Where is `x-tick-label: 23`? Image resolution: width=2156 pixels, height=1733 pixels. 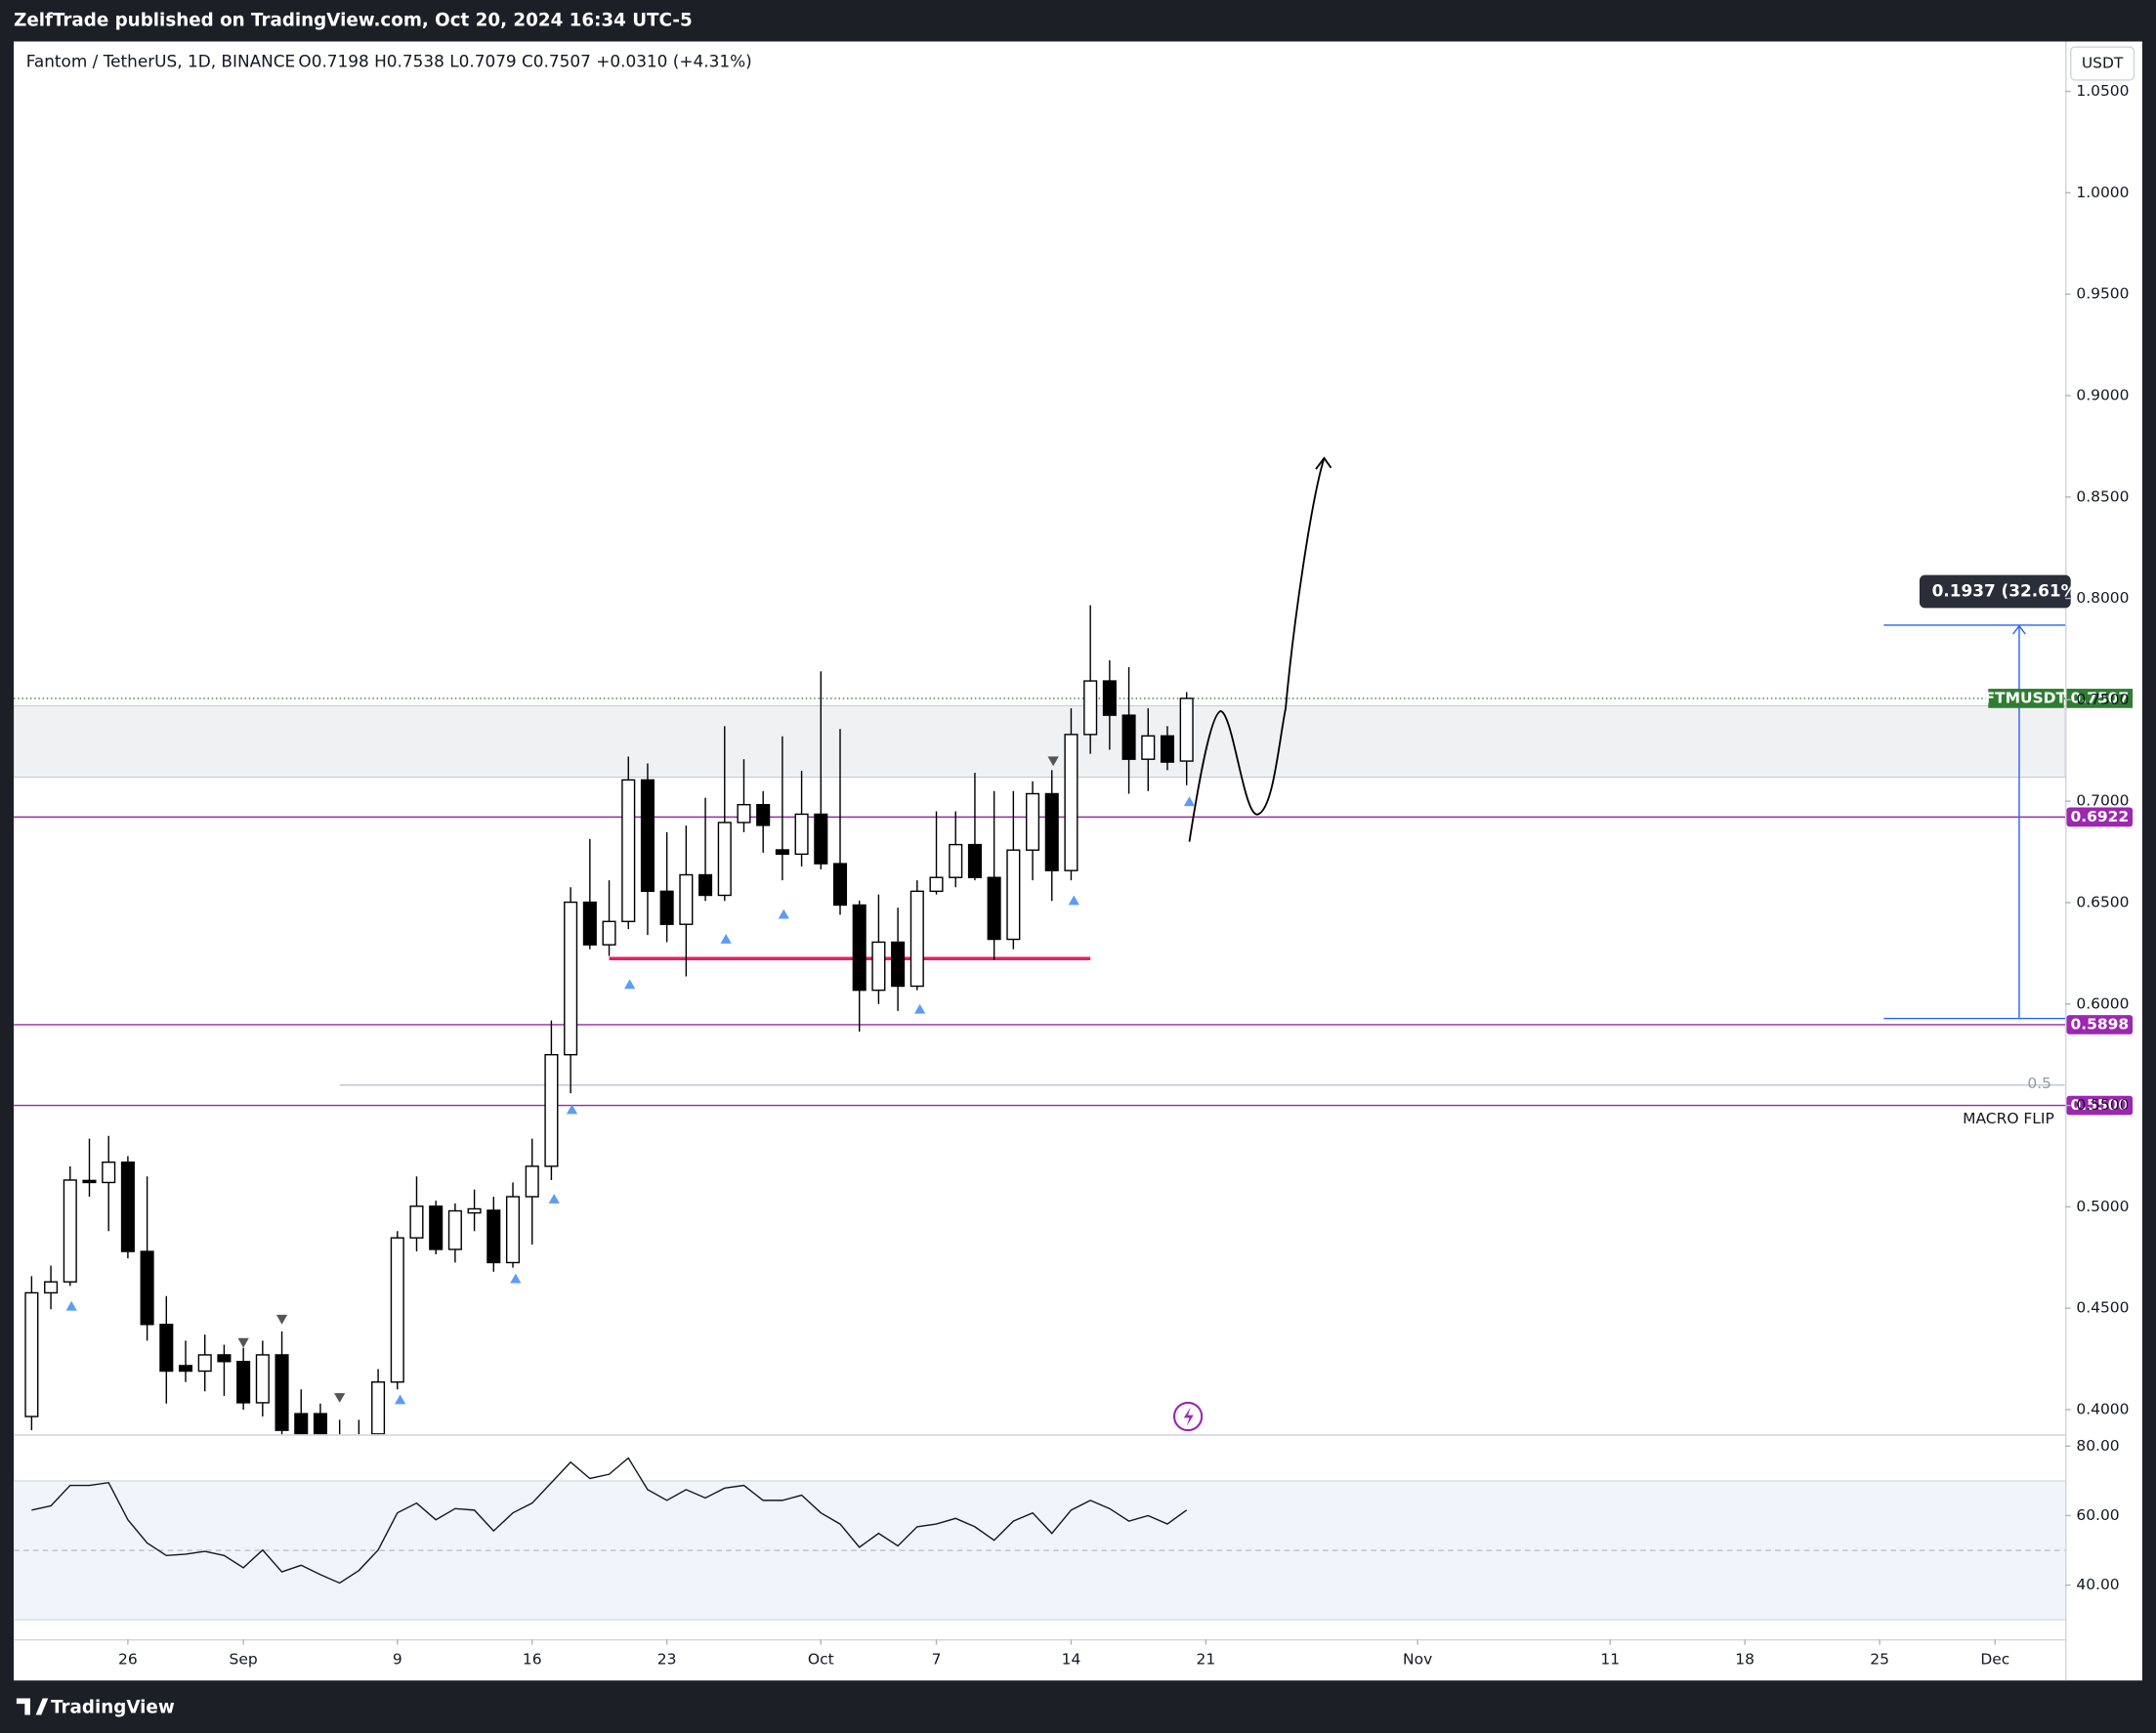
x-tick-label: 23 is located at coordinates (667, 1660).